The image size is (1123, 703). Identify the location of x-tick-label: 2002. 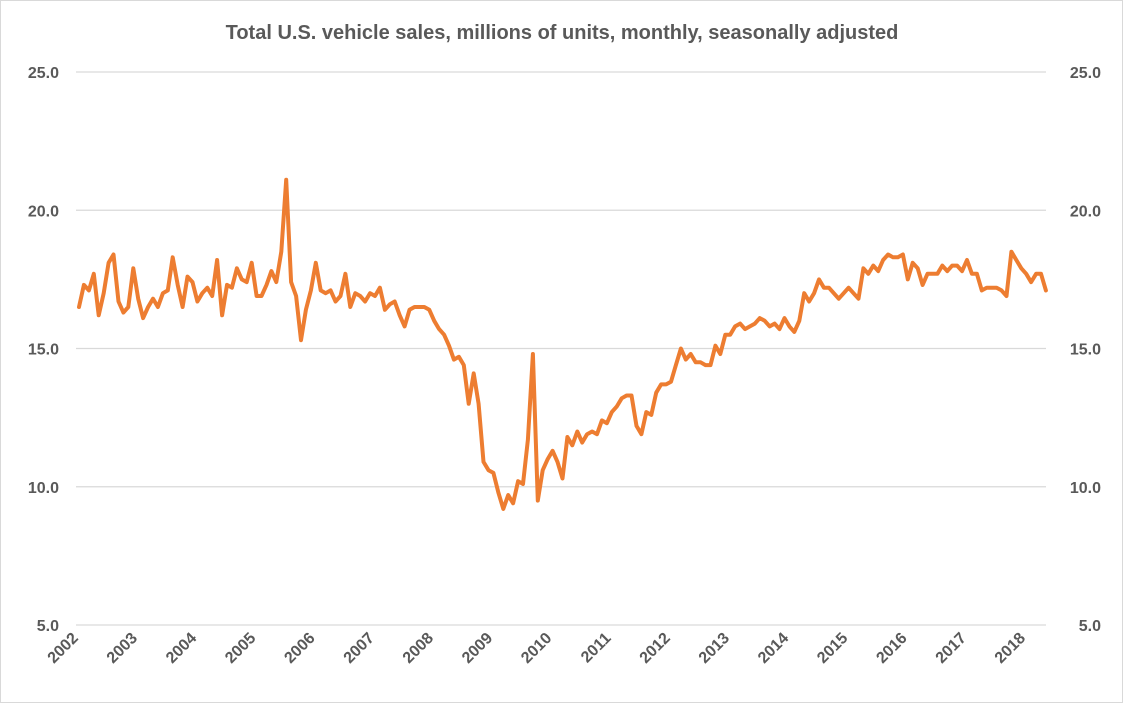
(63, 648).